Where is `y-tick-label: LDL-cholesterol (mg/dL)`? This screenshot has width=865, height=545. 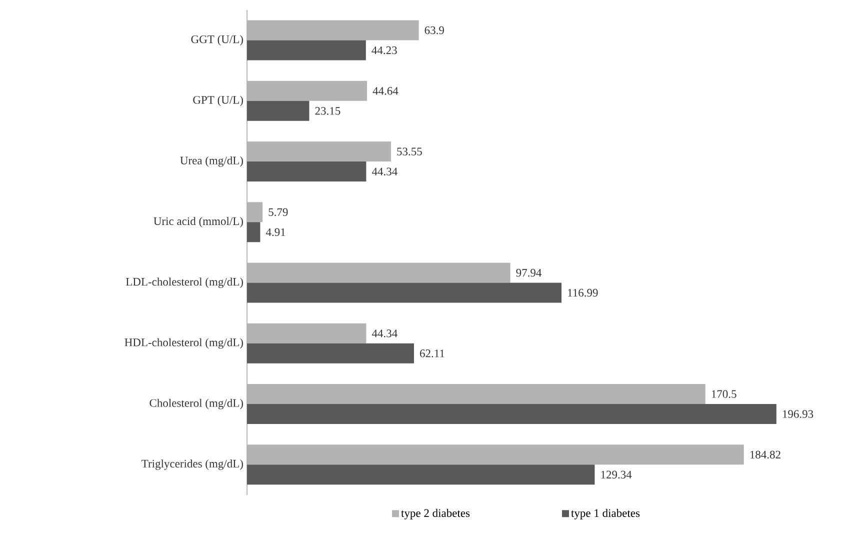 y-tick-label: LDL-cholesterol (mg/dL) is located at coordinates (184, 283).